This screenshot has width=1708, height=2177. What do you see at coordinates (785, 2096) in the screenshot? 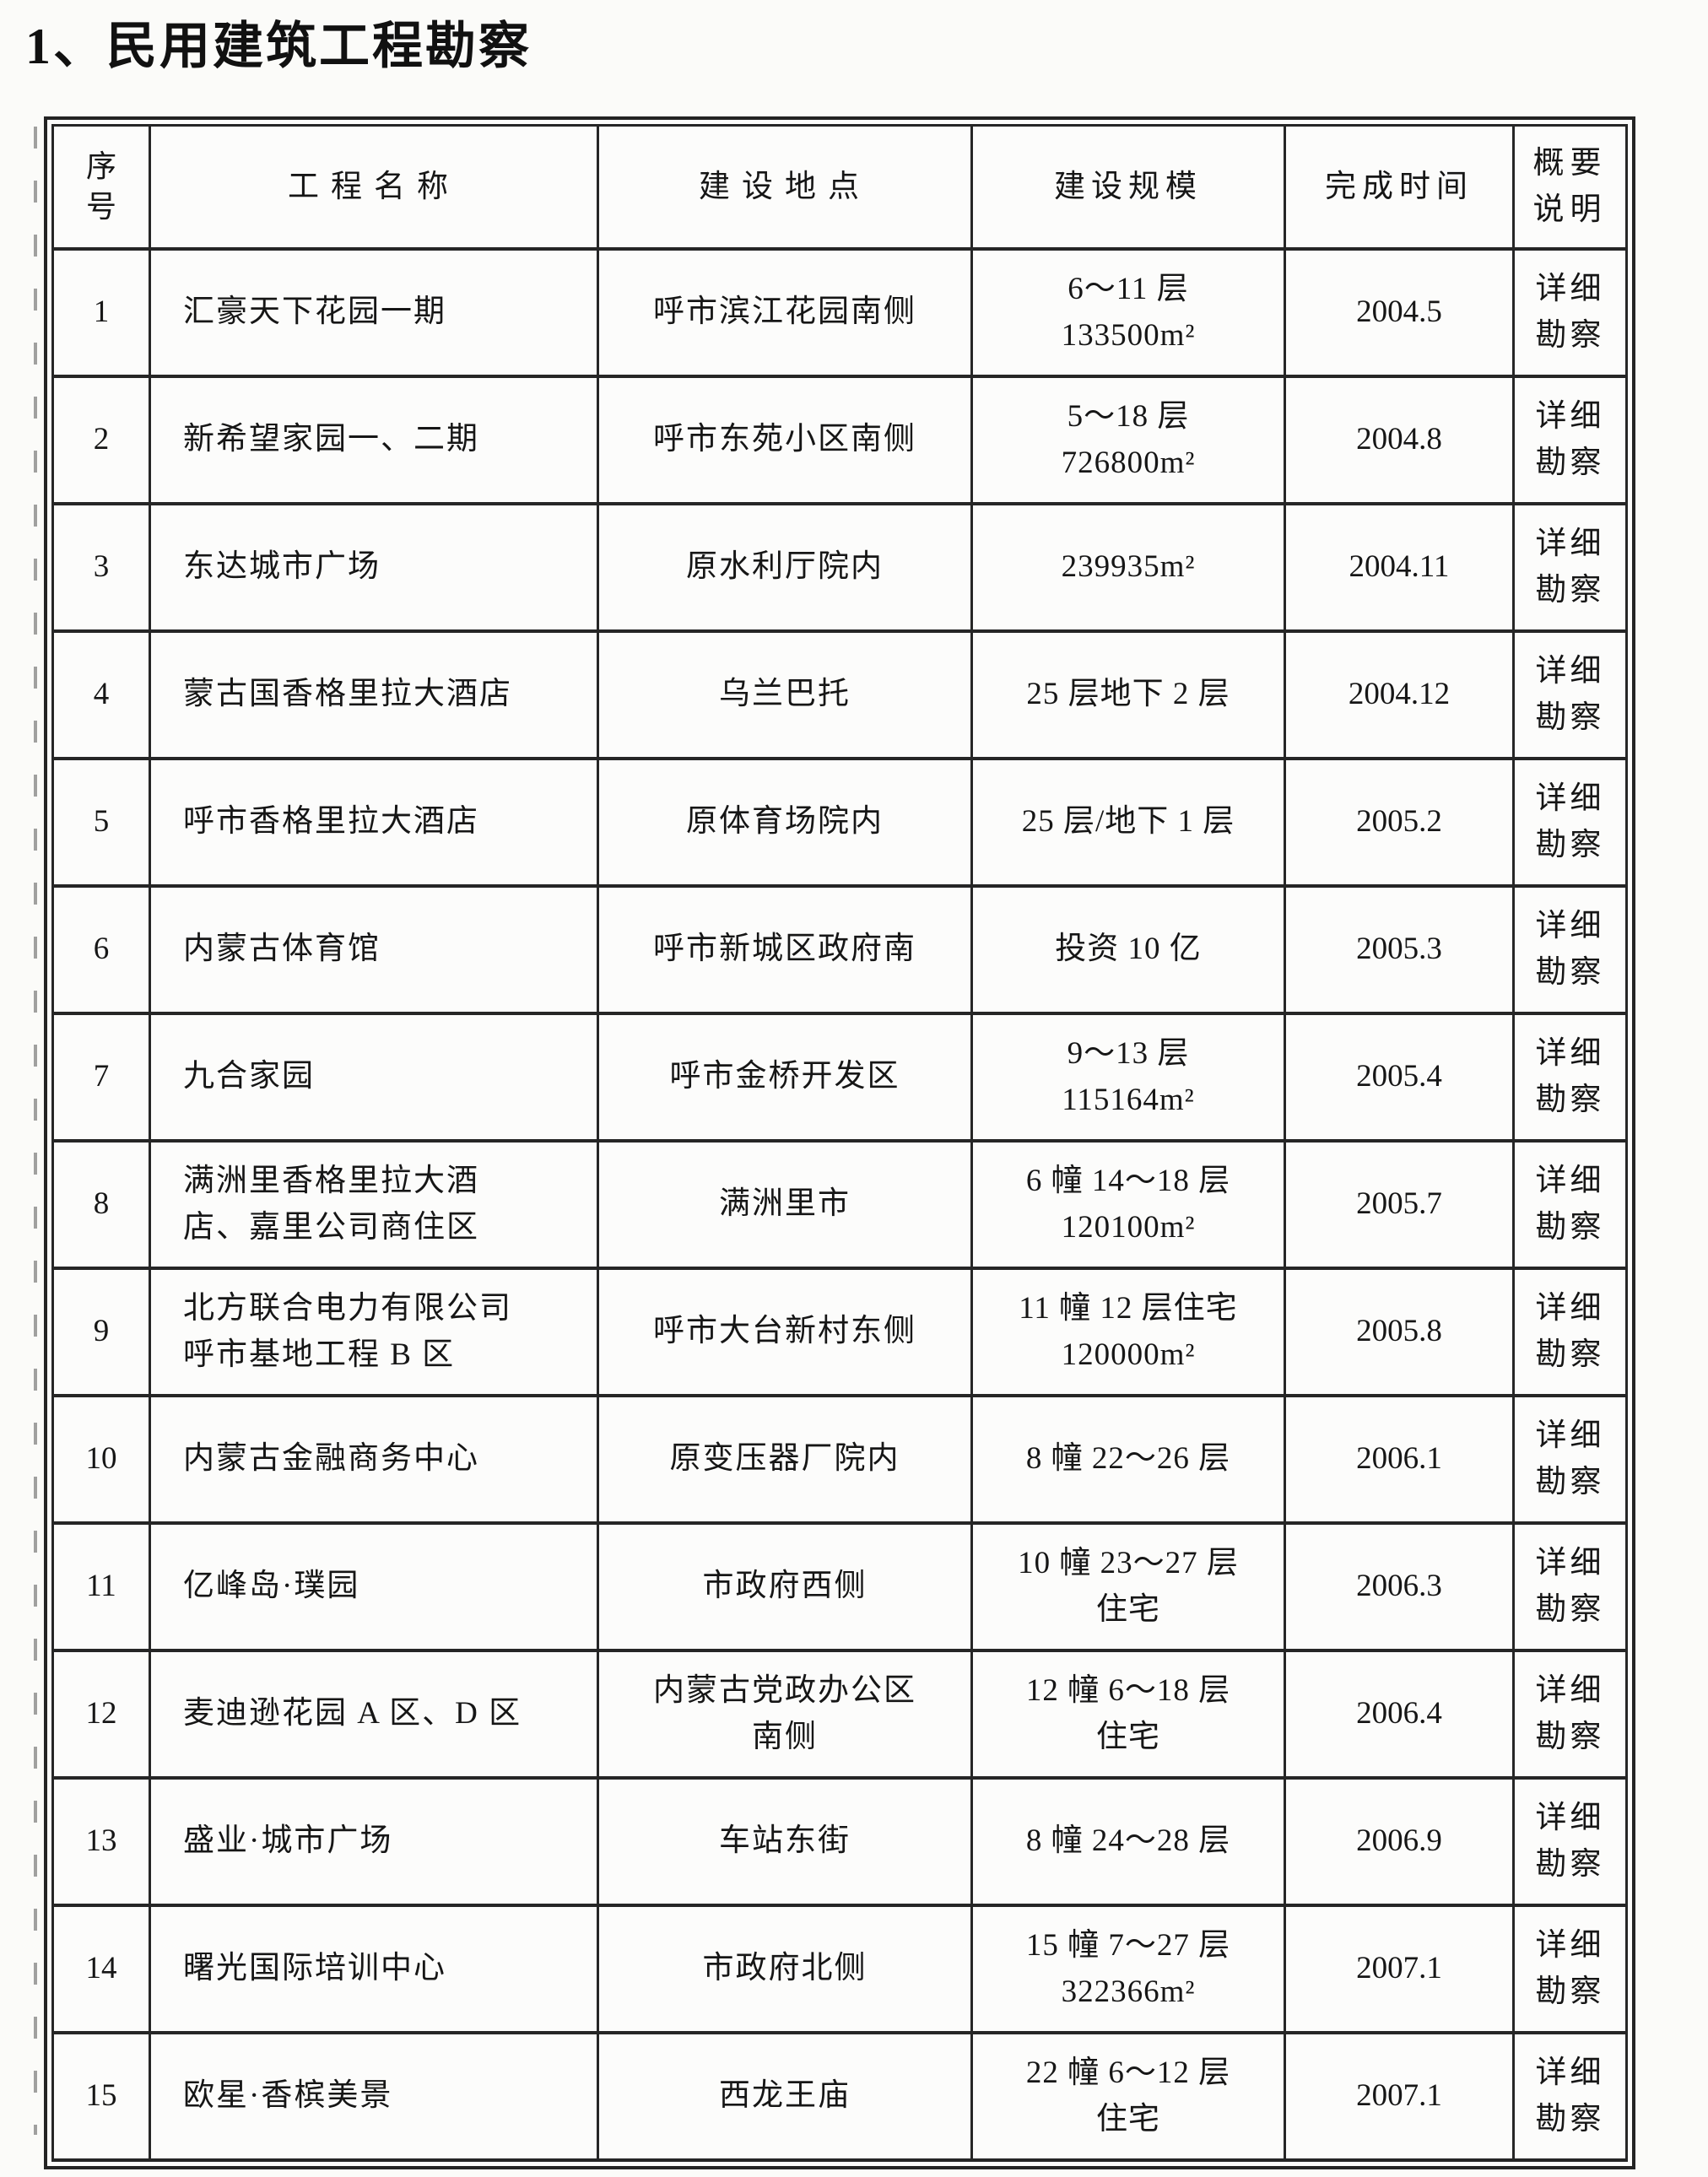
I see `location-cell: 西龙王庙` at bounding box center [785, 2096].